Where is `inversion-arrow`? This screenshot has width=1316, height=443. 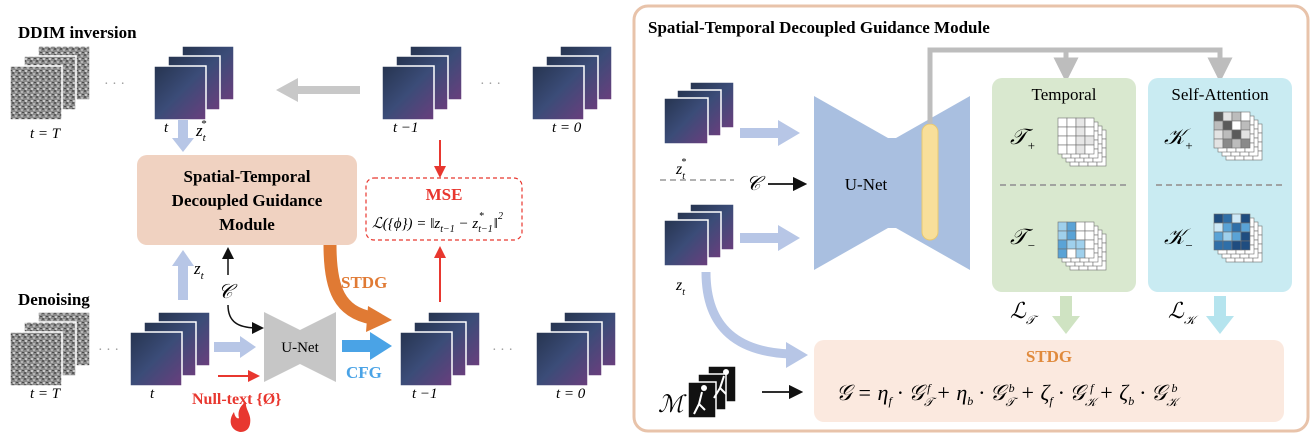
inversion-arrow is located at coordinates (318, 90).